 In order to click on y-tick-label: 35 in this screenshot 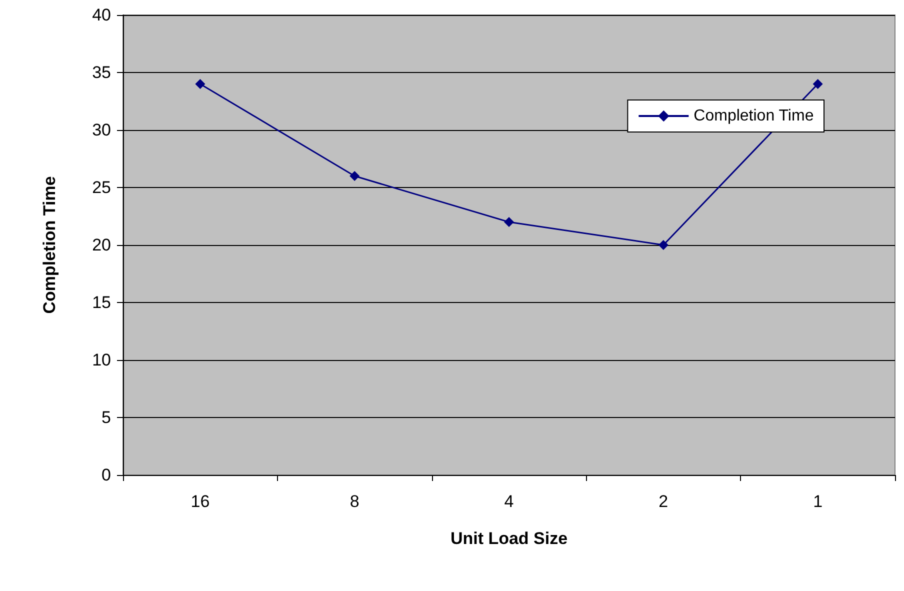, I will do `click(101, 72)`.